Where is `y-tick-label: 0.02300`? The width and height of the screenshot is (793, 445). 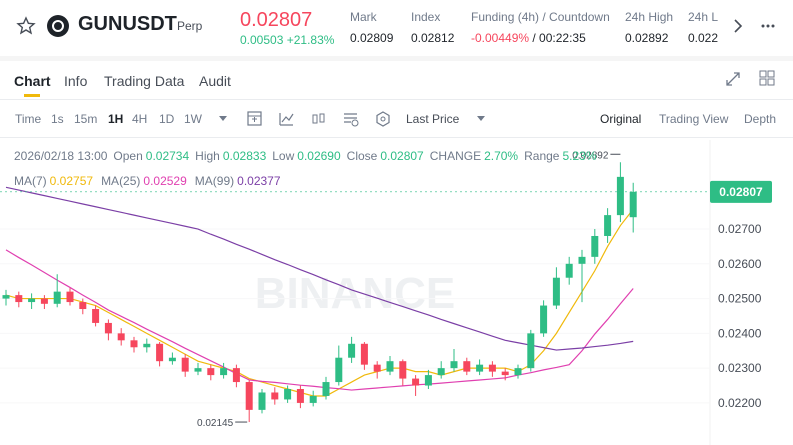 y-tick-label: 0.02300 is located at coordinates (740, 368).